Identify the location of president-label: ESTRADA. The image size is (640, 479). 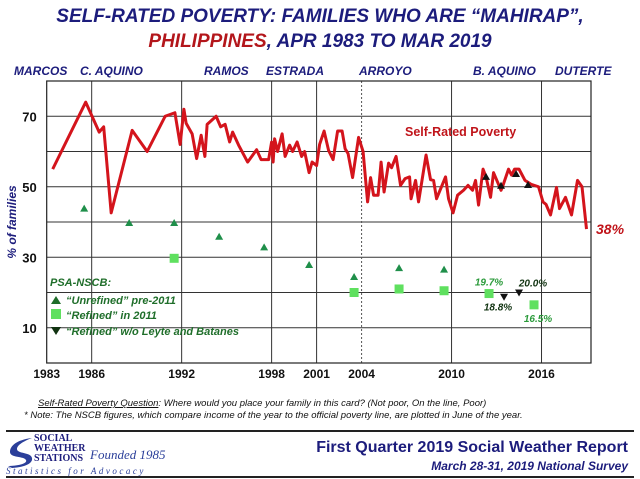
(295, 71).